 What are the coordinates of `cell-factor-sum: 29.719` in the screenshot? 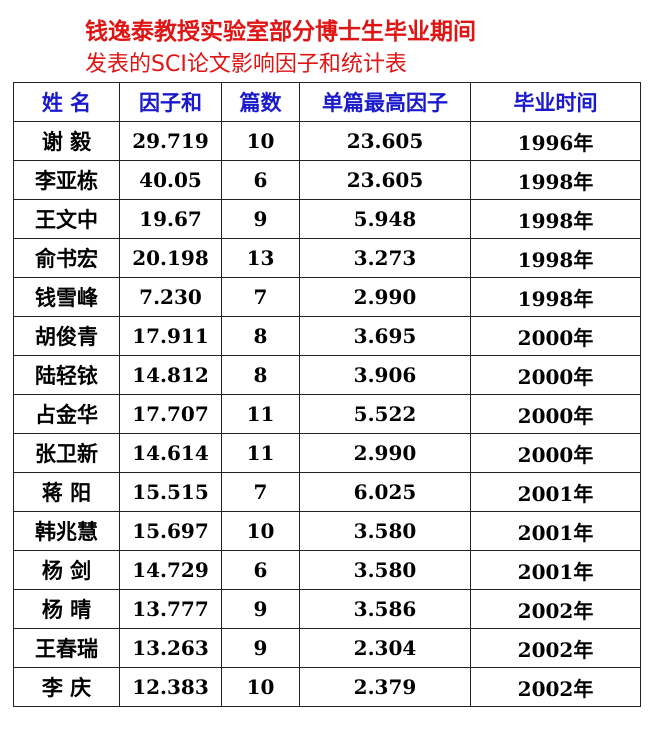 It's located at (170, 141).